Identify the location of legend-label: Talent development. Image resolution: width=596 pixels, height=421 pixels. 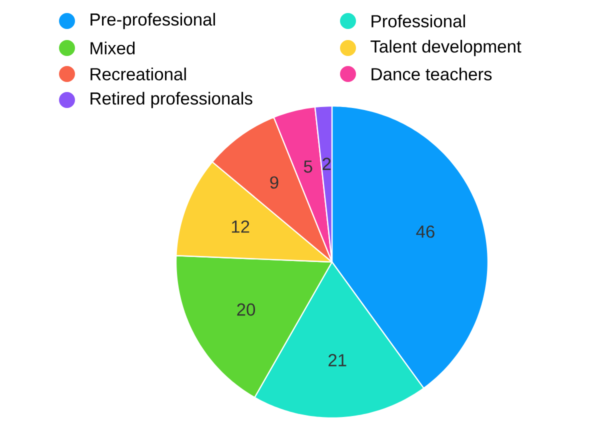
(446, 48).